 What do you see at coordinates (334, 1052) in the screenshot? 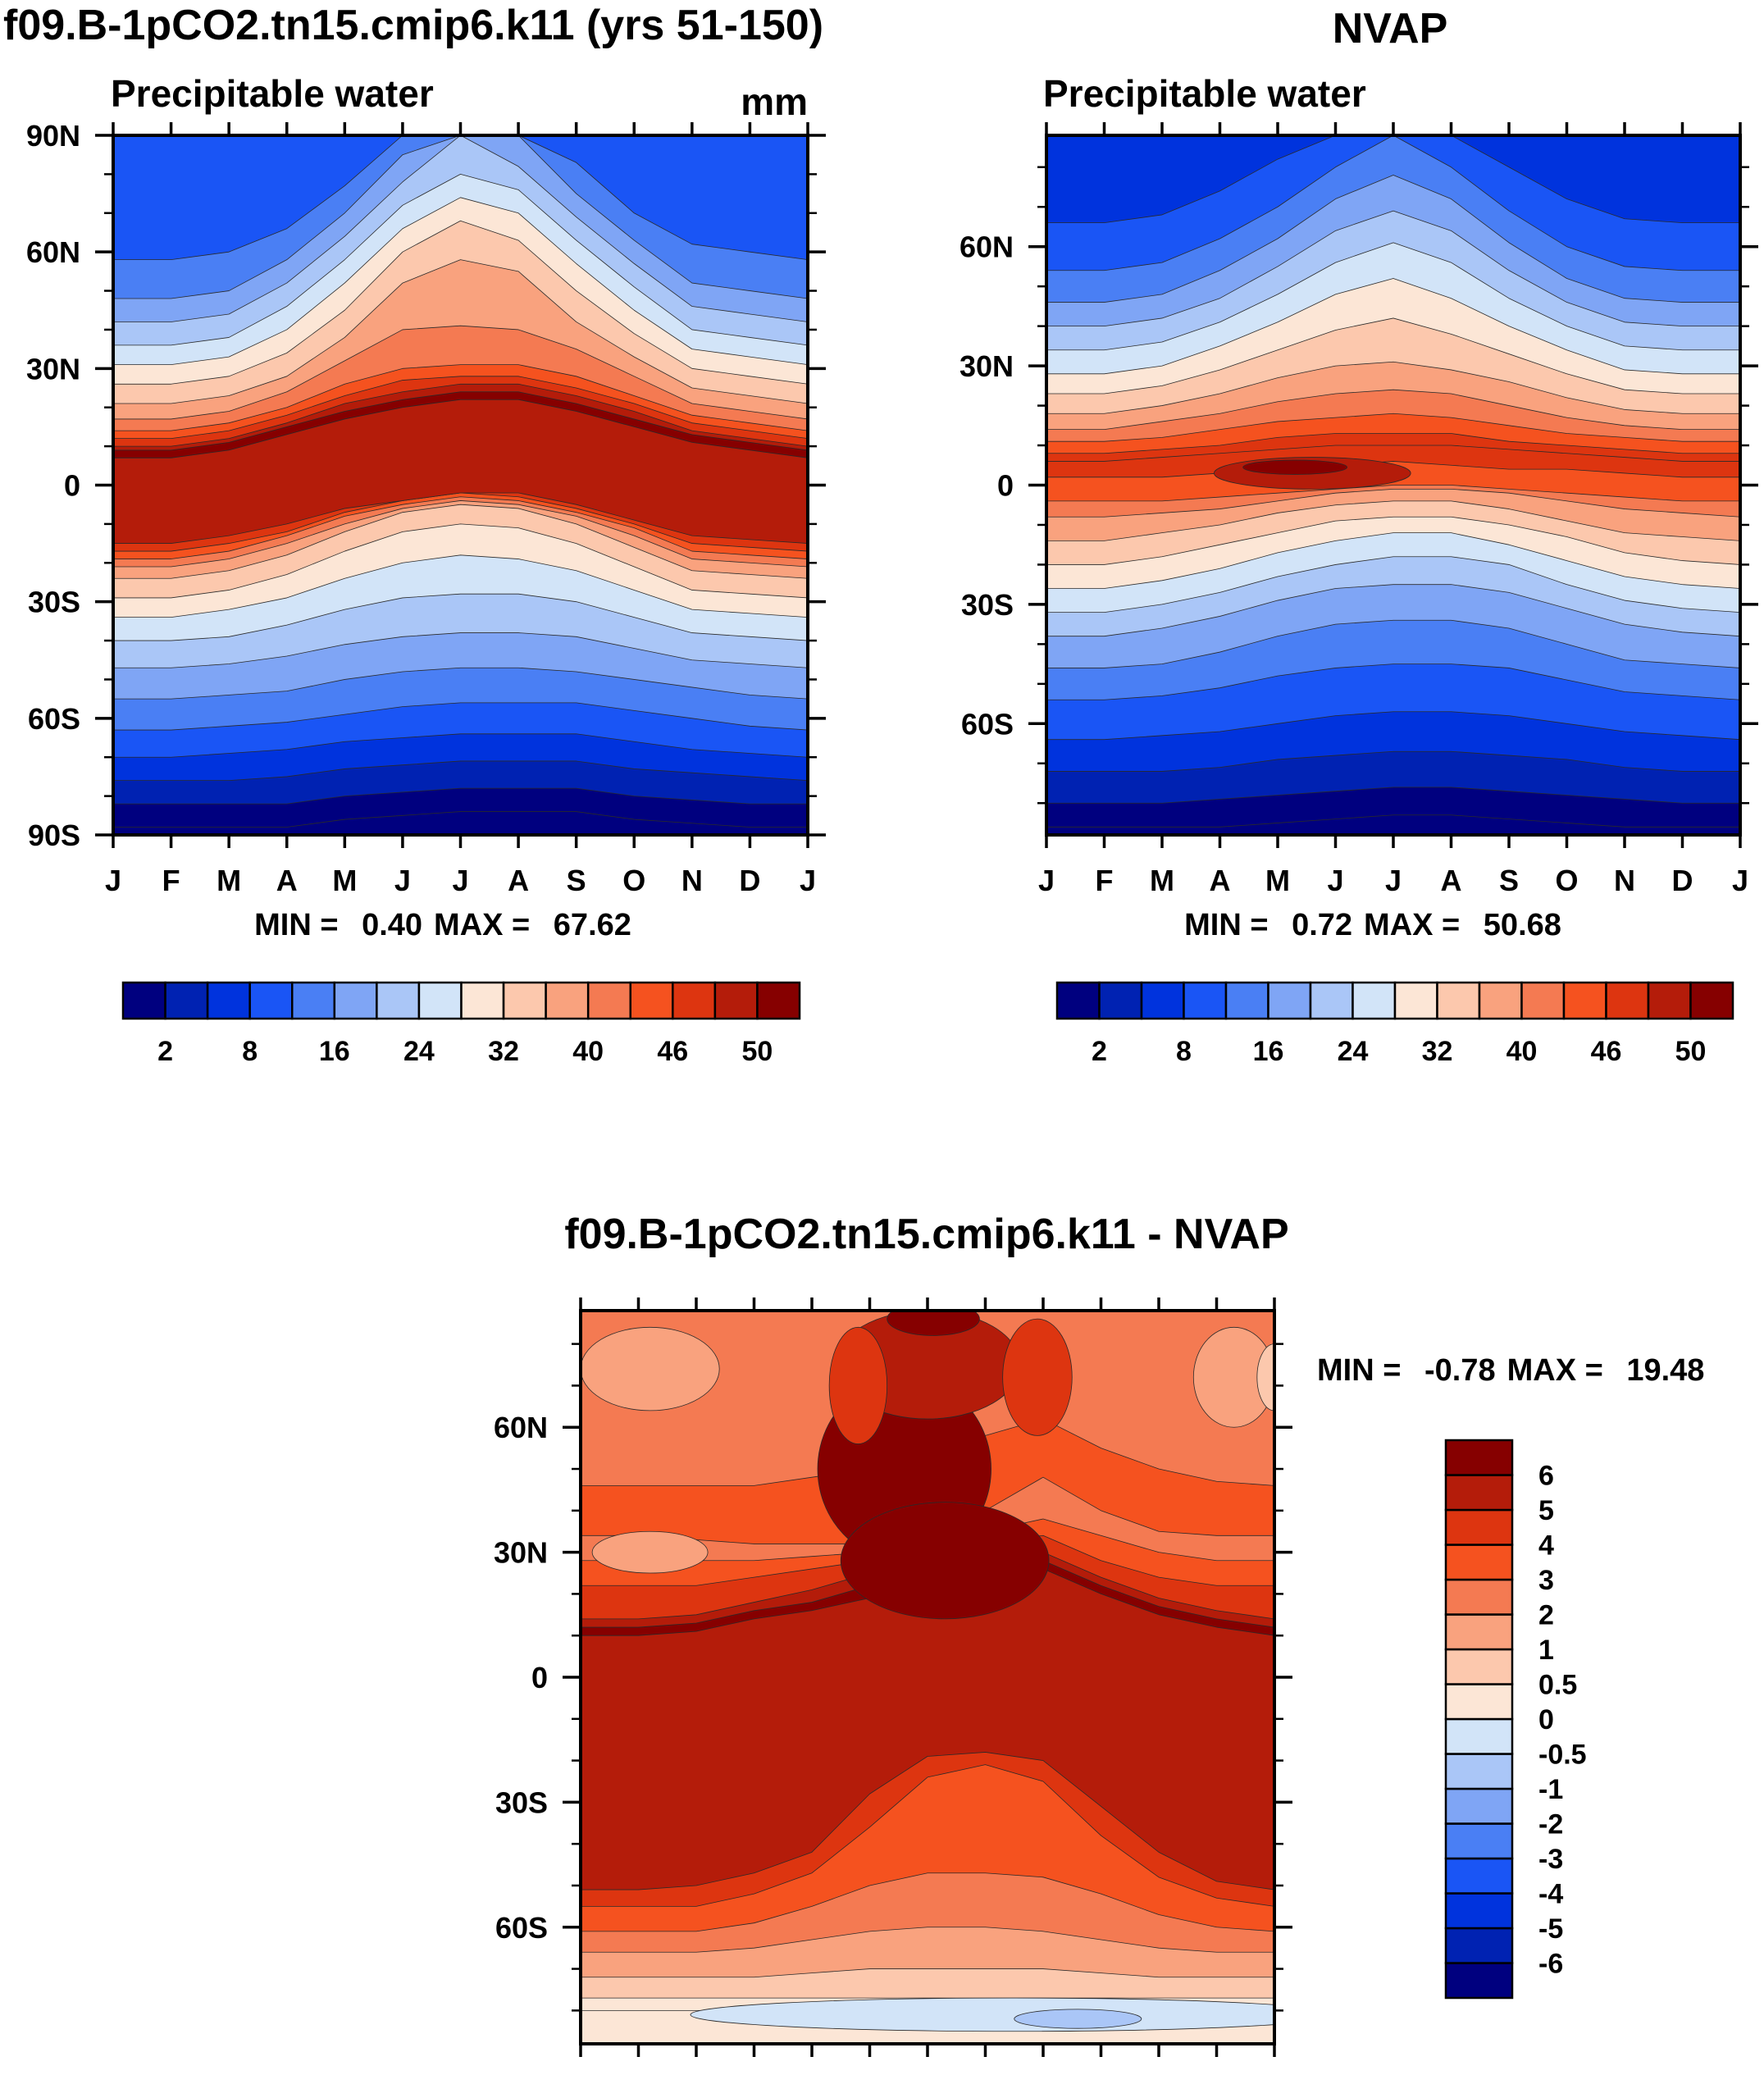
I see `model-colorbar-label-2: 16` at bounding box center [334, 1052].